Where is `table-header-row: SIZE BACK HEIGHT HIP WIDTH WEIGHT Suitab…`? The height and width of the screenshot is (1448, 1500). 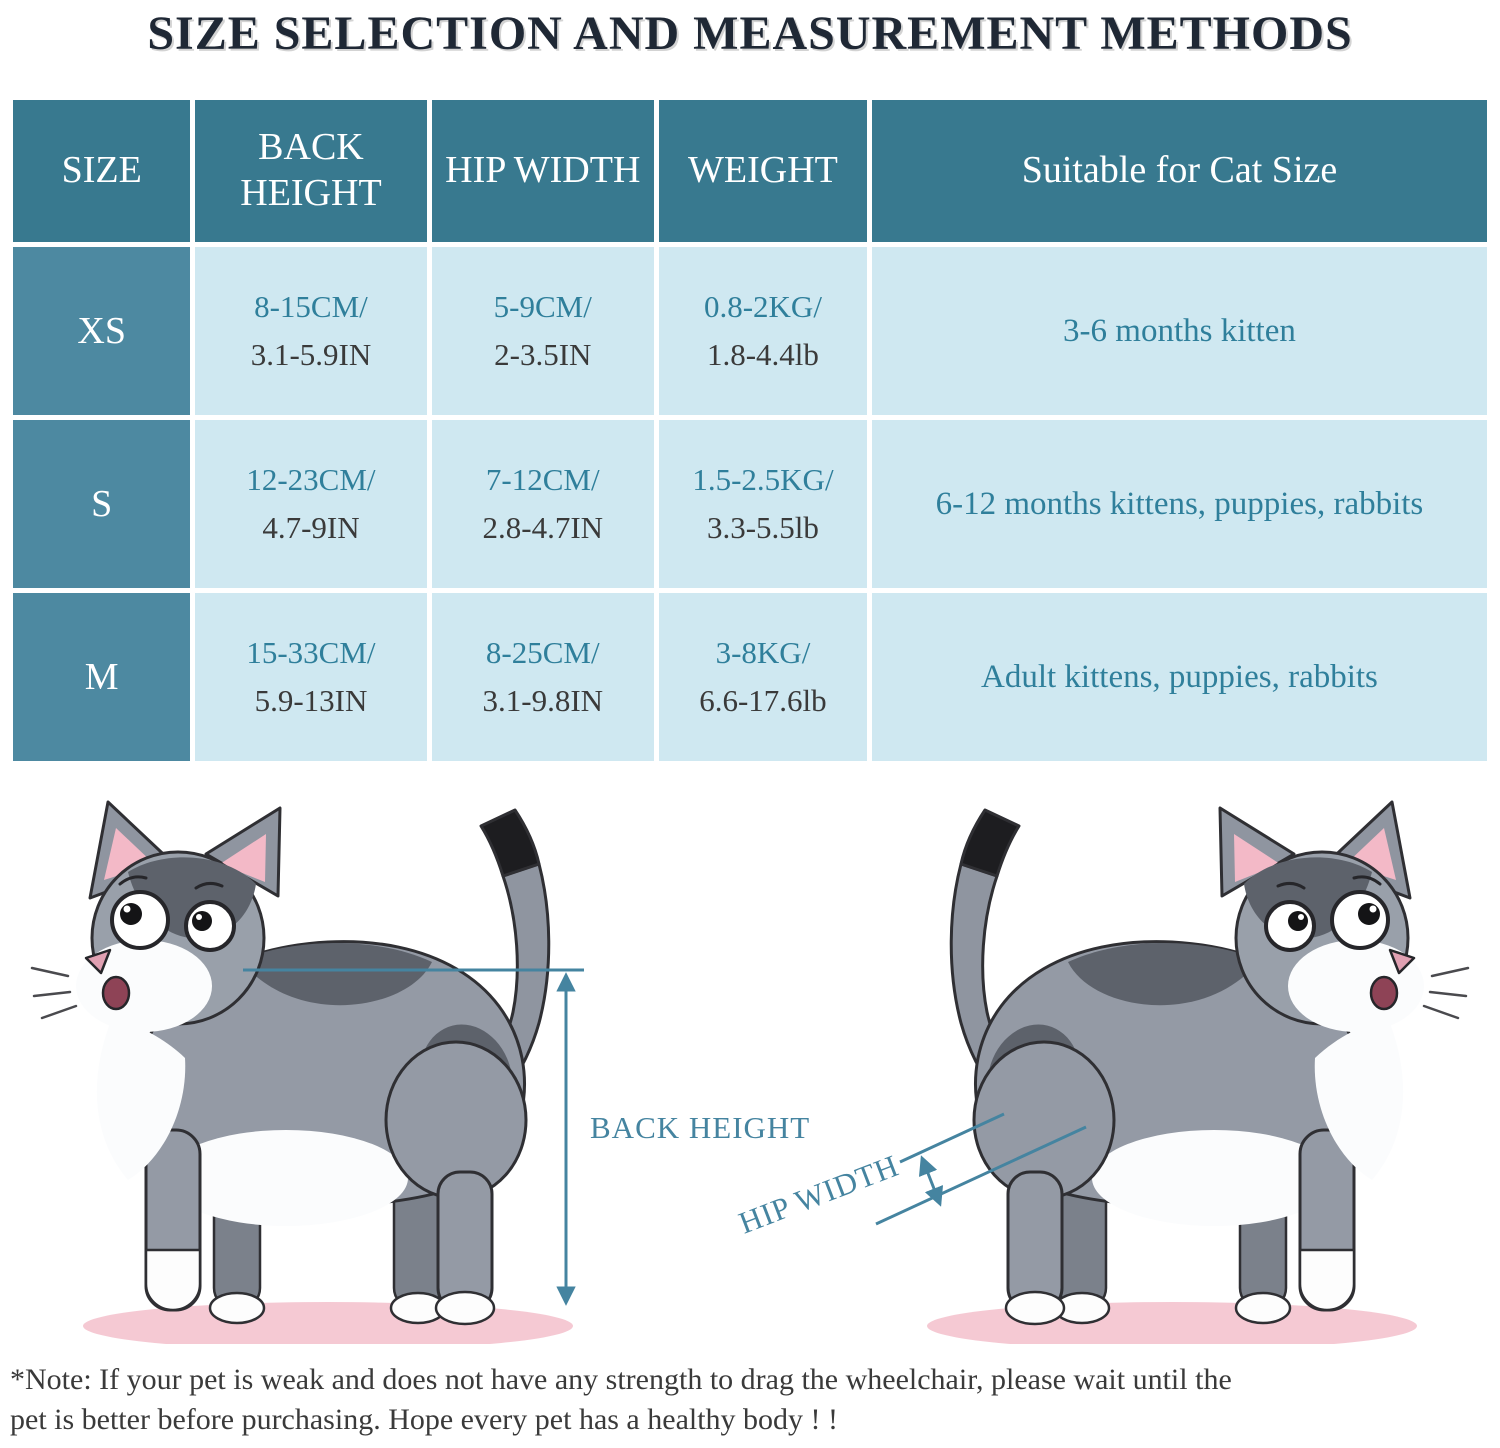 table-header-row: SIZE BACK HEIGHT HIP WIDTH WEIGHT Suitab… is located at coordinates (750, 171).